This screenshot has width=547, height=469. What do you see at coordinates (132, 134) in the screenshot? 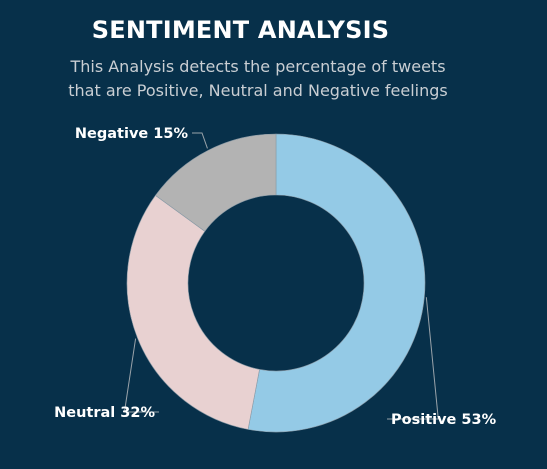
I see `data-label-negative: Negative 15%` at bounding box center [132, 134].